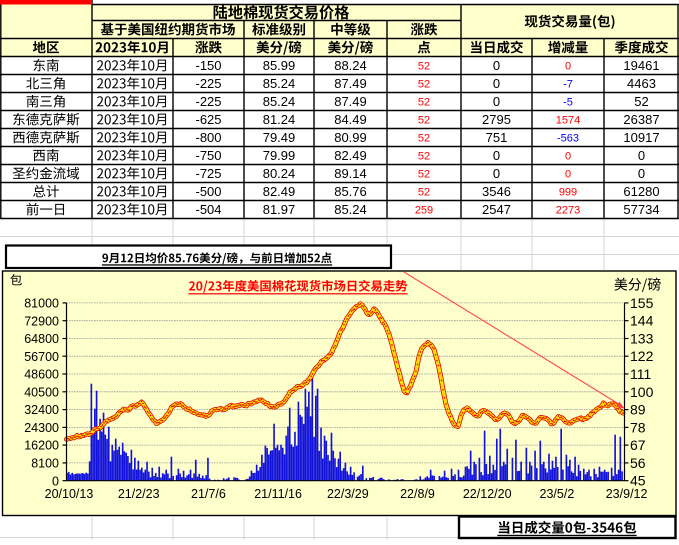 This screenshot has height=545, width=679. What do you see at coordinates (640, 374) in the screenshot?
I see `svg-text: 111` at bounding box center [640, 374].